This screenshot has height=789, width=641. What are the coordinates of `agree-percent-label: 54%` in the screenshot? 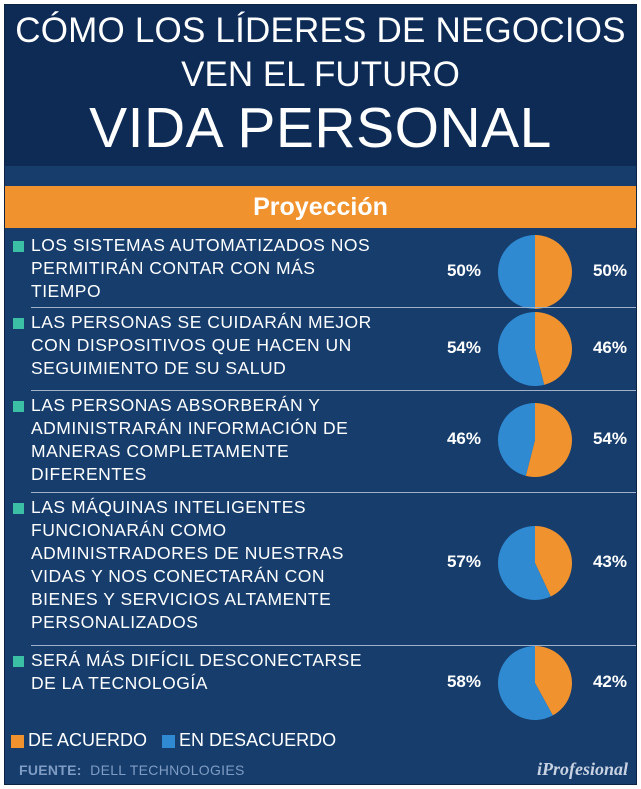 It's located at (609, 438).